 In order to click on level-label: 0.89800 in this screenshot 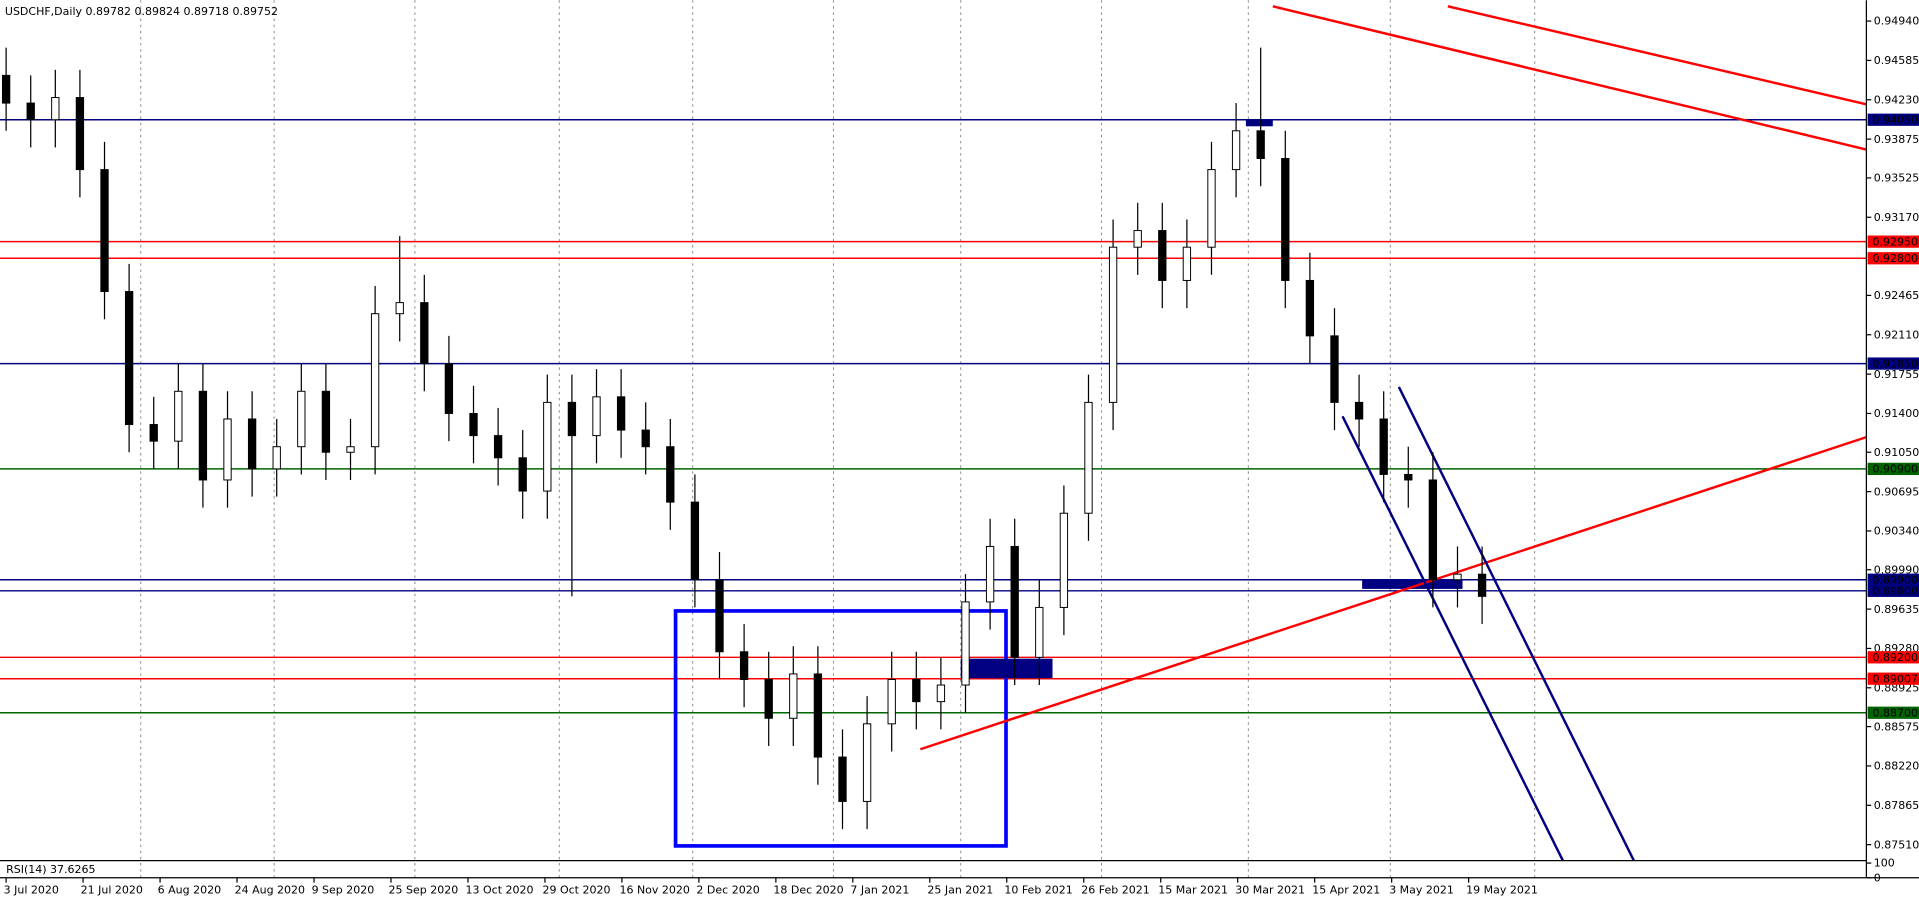, I will do `click(1895, 590)`.